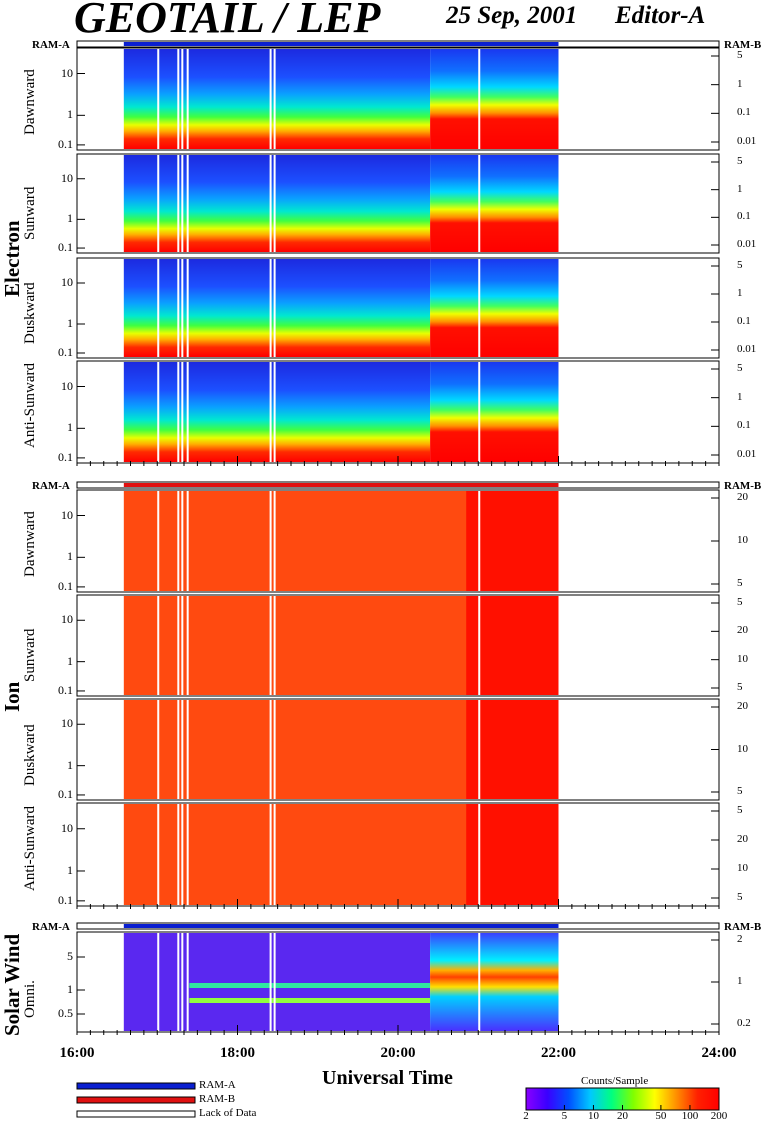  Describe the element at coordinates (387, 1078) in the screenshot. I see `x-axis-title: Universal Time` at that location.